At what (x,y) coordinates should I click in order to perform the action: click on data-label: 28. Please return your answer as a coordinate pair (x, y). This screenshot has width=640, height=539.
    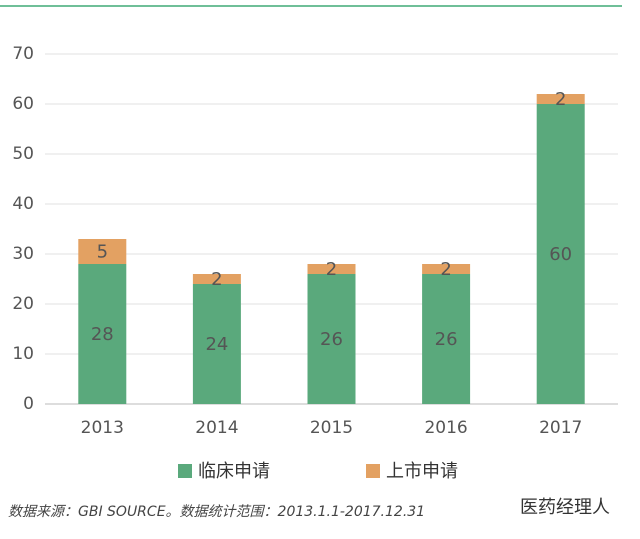
    Looking at the image, I should click on (102, 334).